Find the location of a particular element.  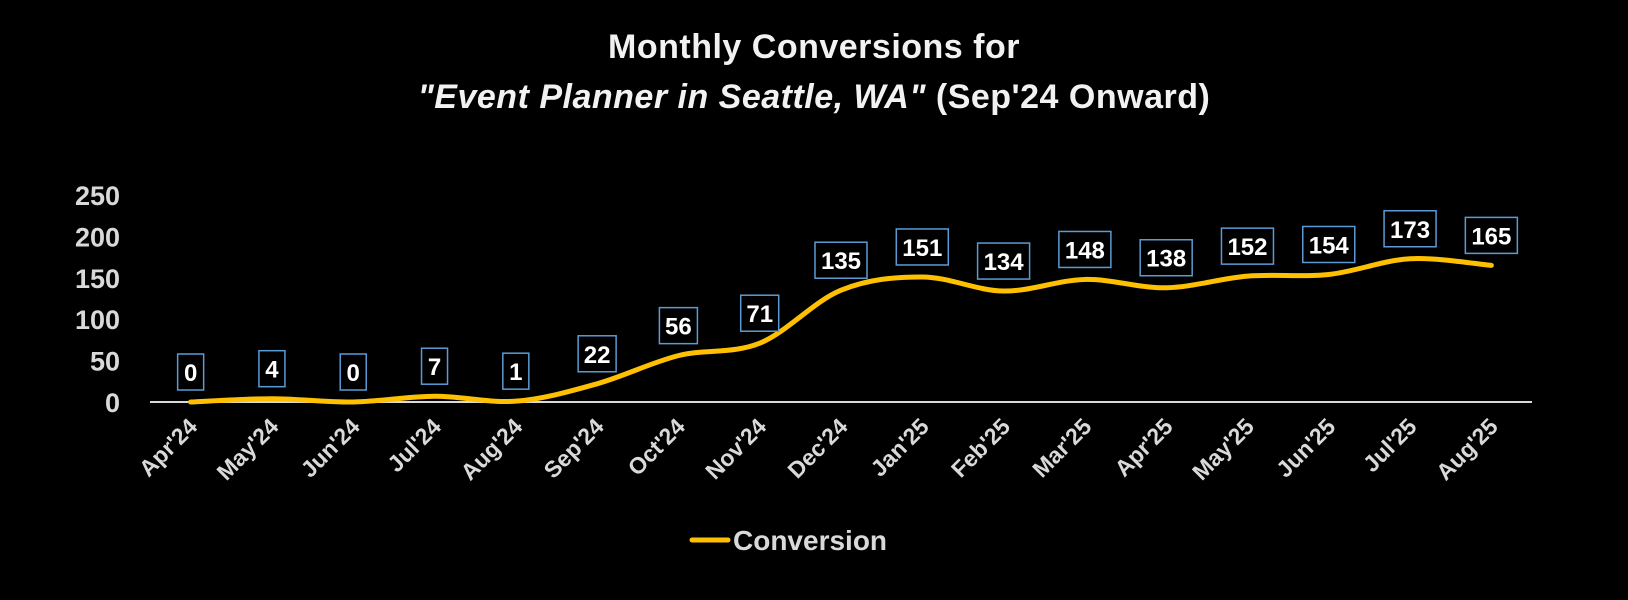

data-label: 7 is located at coordinates (434, 366).